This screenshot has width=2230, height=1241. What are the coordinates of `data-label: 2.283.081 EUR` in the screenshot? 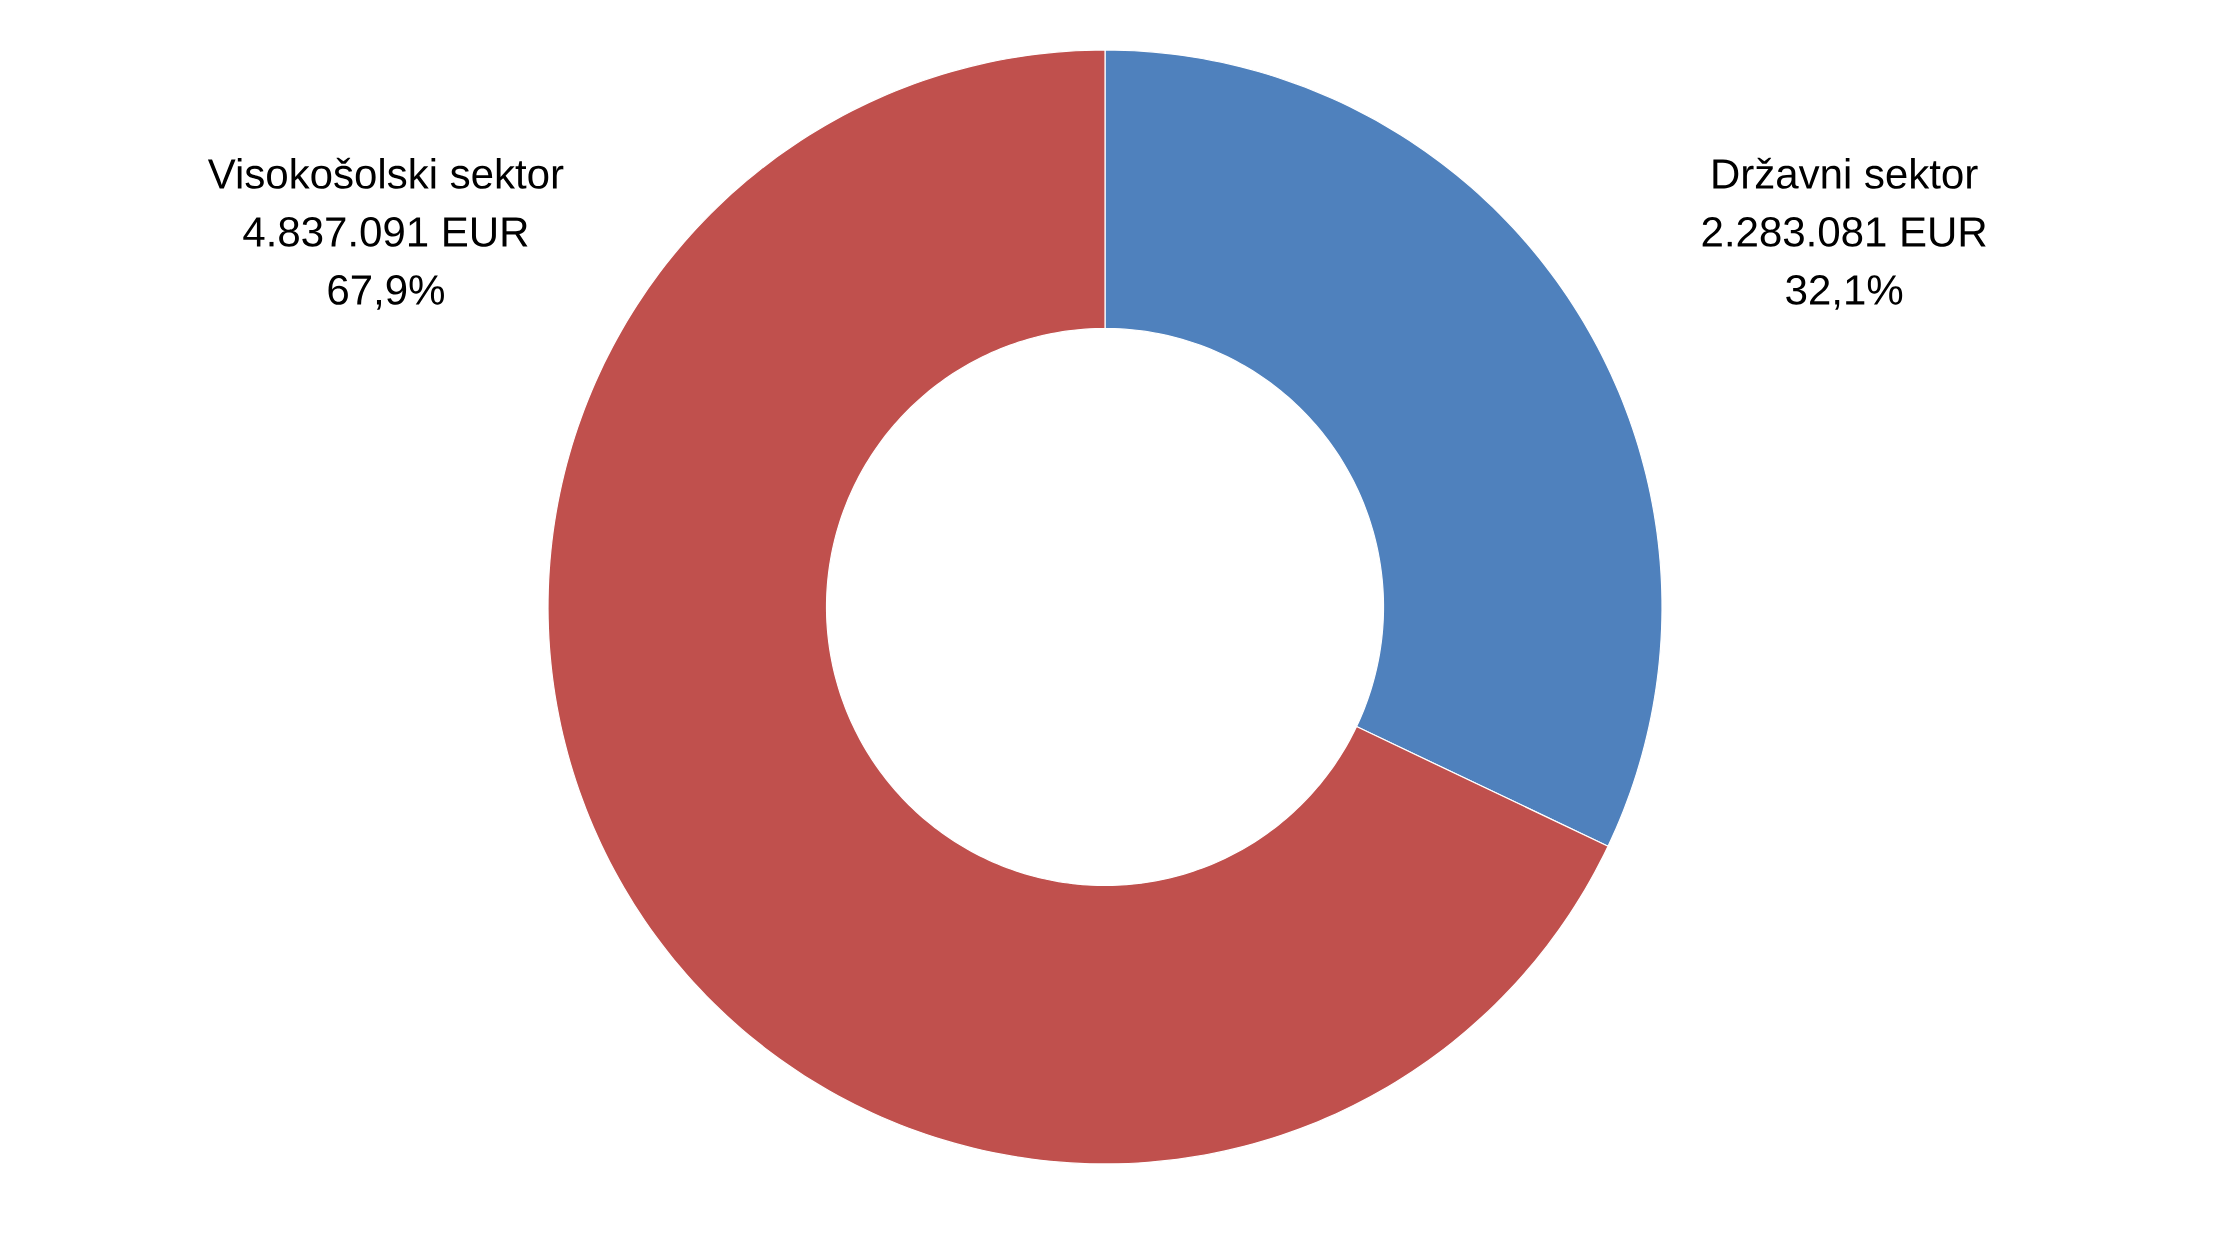 It's located at (1844, 232).